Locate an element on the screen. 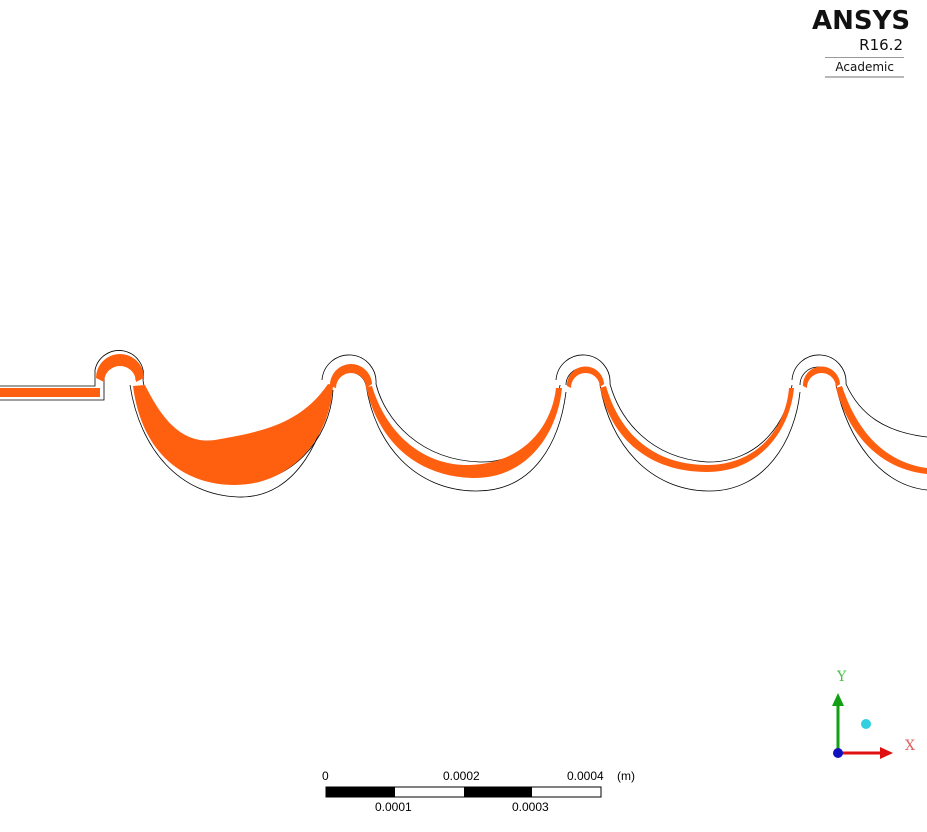 The width and height of the screenshot is (927, 832). bowl-3-track is located at coordinates (697, 429).